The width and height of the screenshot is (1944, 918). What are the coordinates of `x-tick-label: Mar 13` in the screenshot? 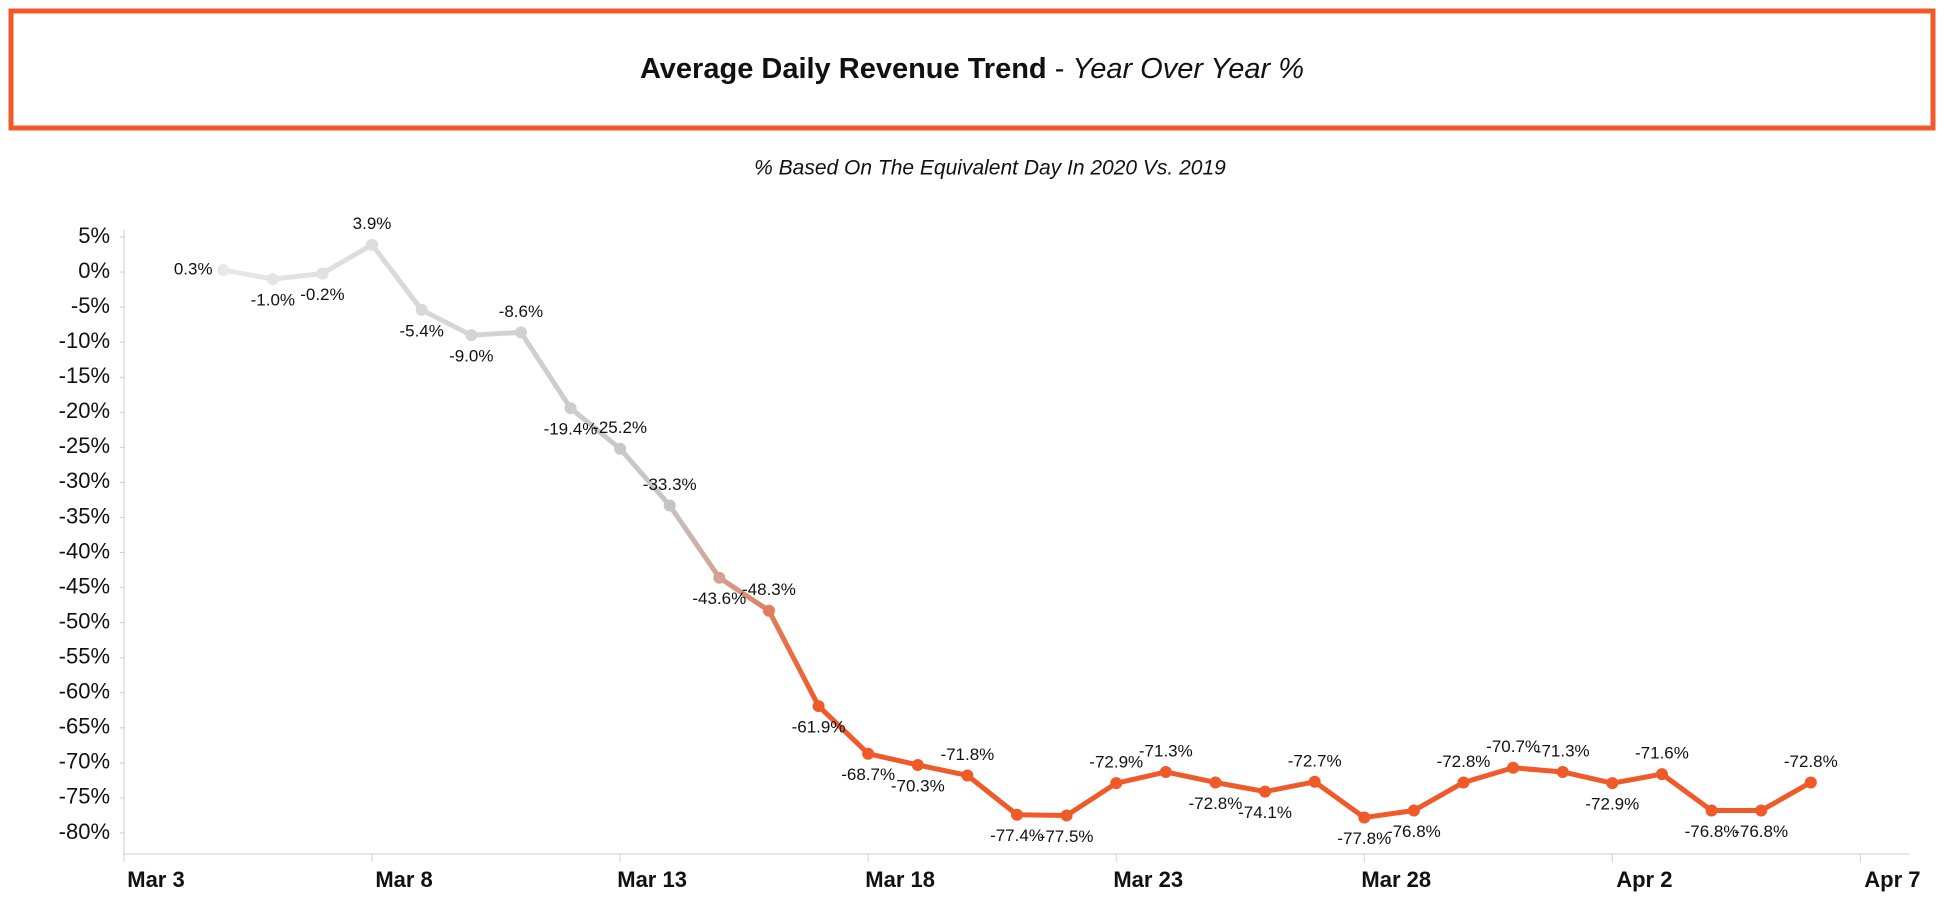 It's located at (652, 879).